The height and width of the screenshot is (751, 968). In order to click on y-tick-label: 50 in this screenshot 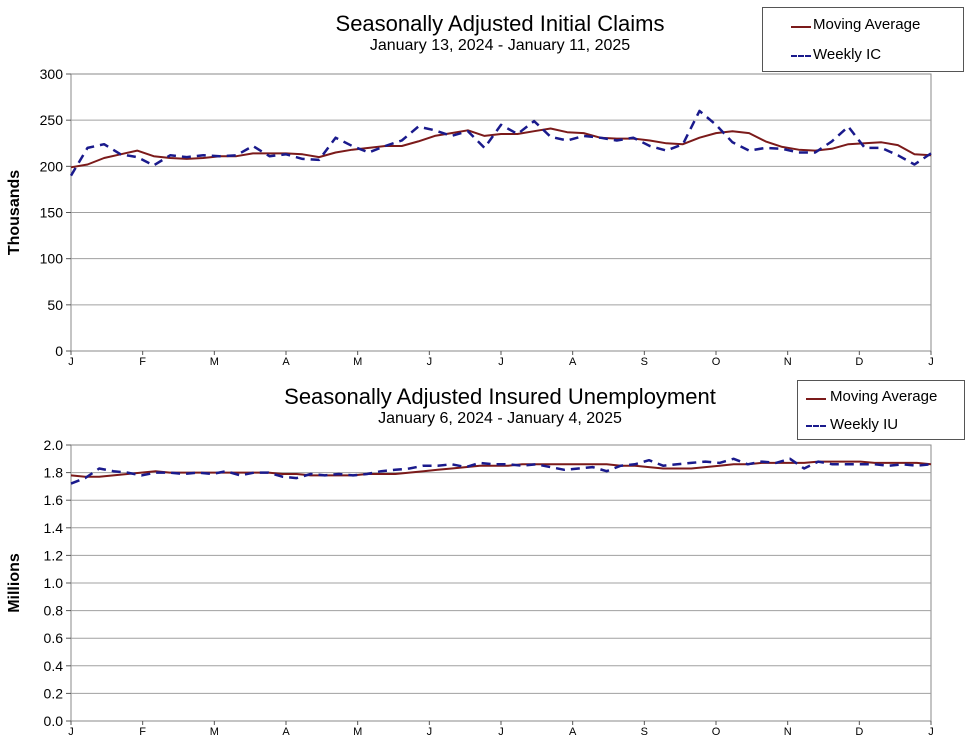, I will do `click(55, 305)`.